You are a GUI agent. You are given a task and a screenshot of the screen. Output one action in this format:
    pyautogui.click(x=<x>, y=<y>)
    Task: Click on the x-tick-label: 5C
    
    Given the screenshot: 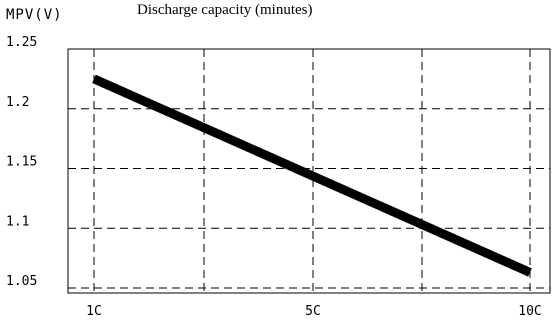 What is the action you would take?
    pyautogui.click(x=313, y=311)
    